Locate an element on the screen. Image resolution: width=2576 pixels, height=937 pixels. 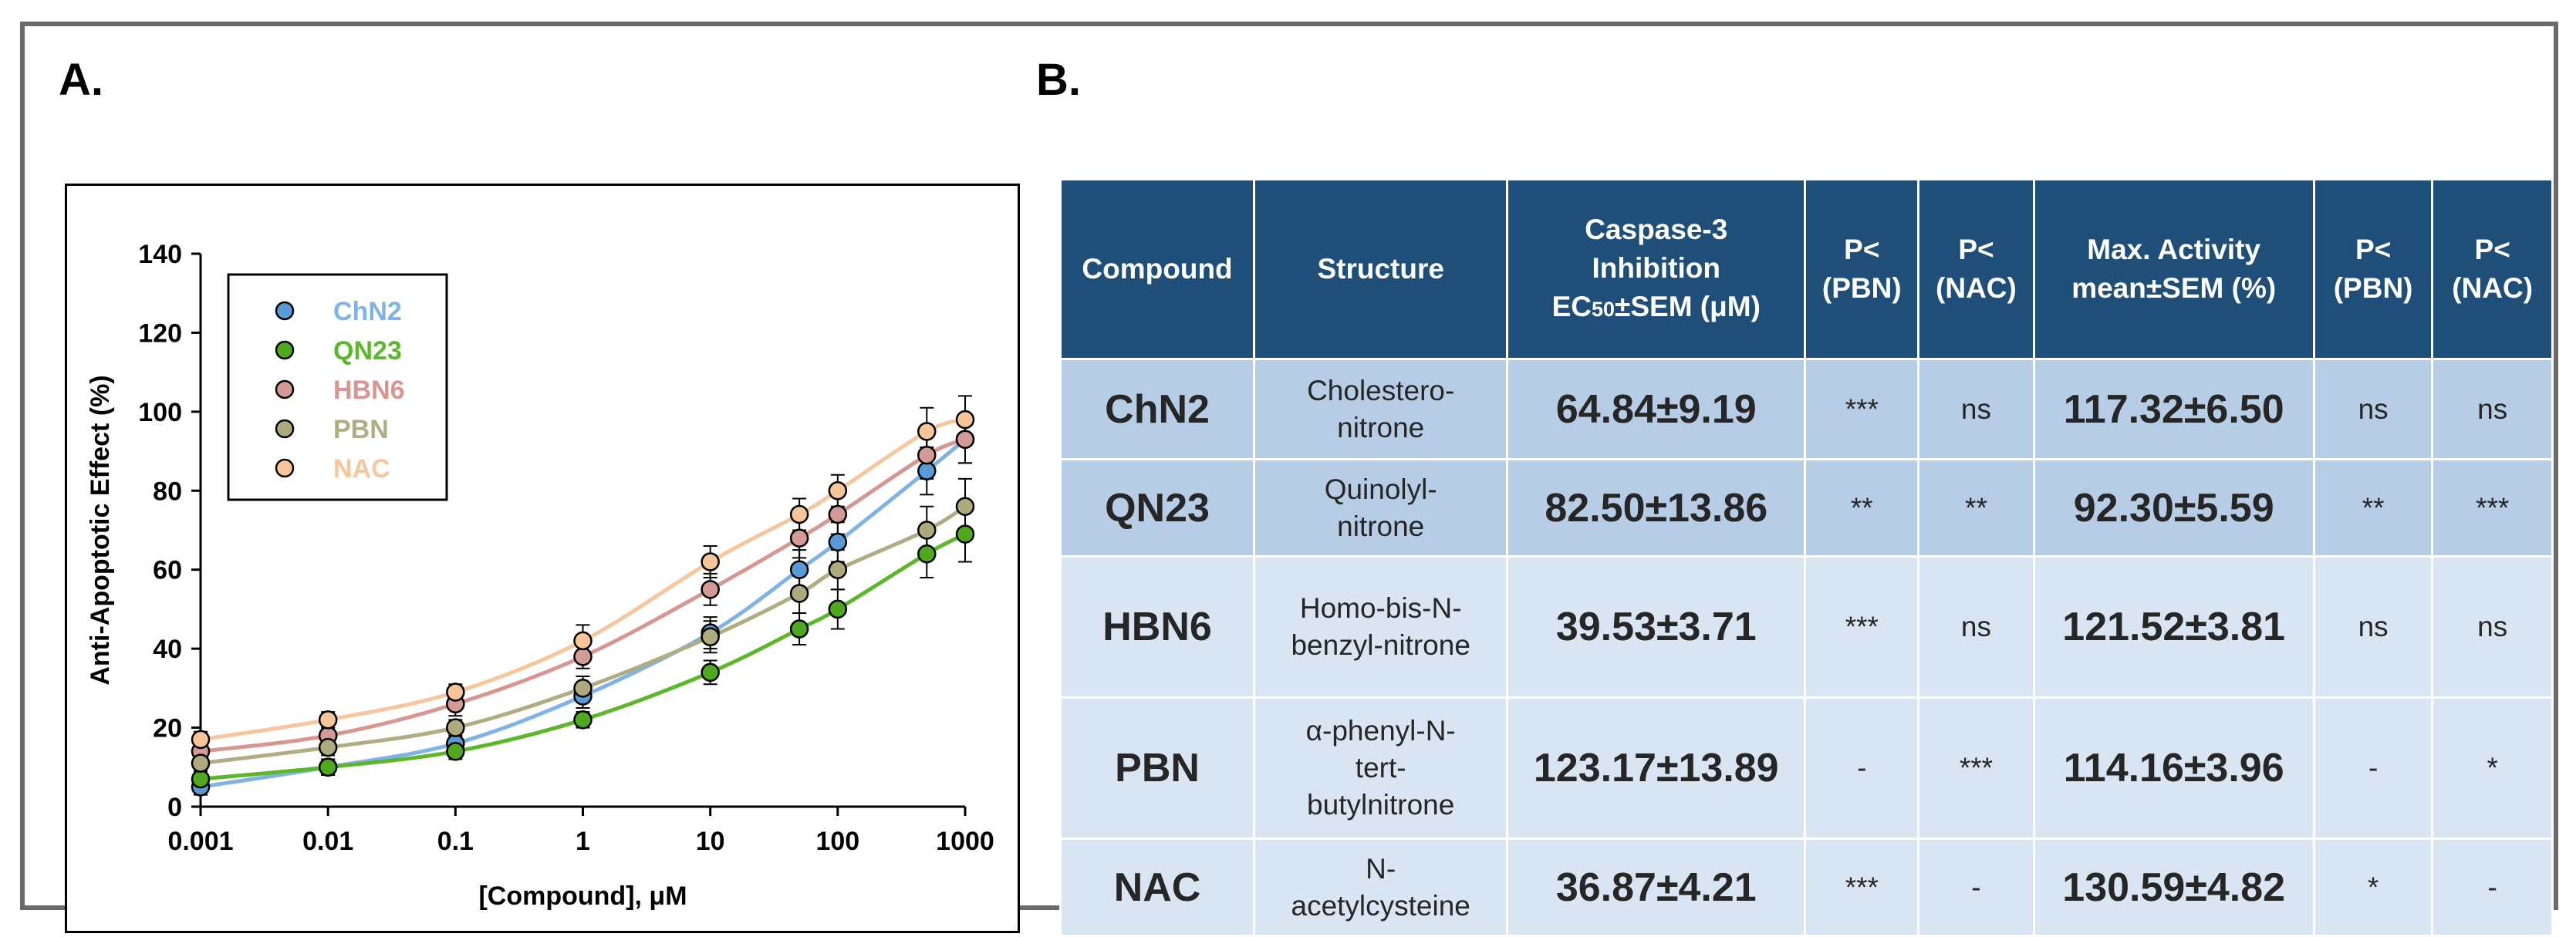
cell-ec50: 123.17±13.89 is located at coordinates (1656, 768).